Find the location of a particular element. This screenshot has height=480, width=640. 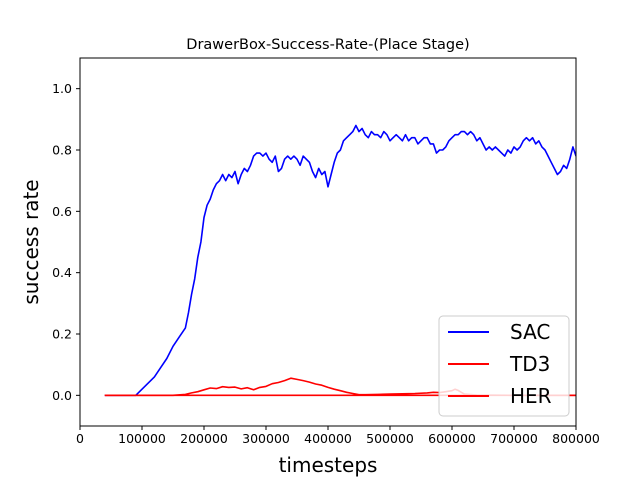

x-tick-label: 0 is located at coordinates (80, 438).